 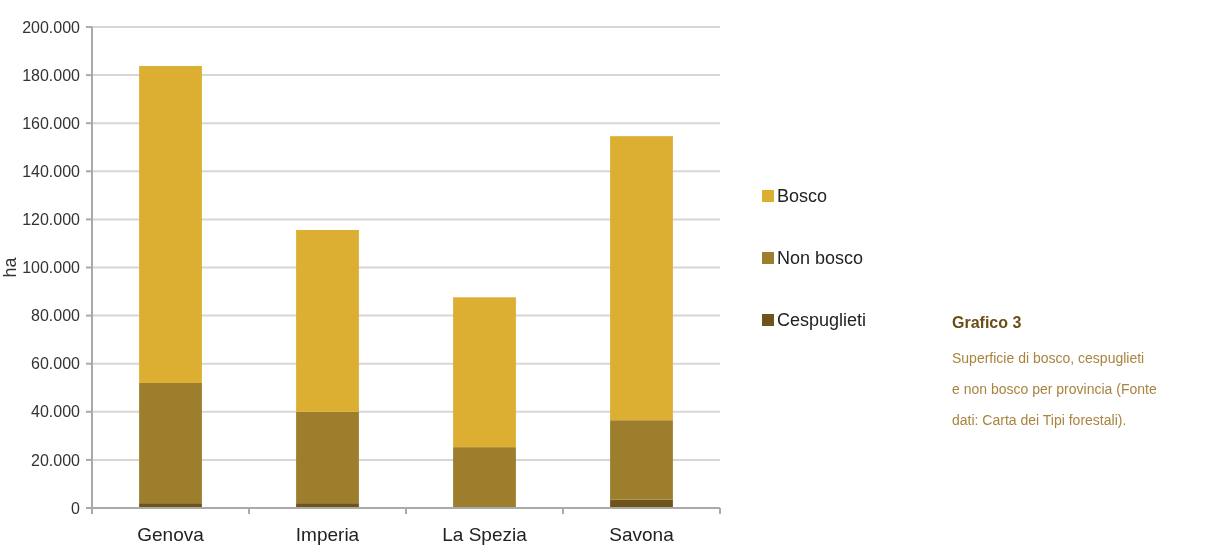 I want to click on y-axis-title: ha, so click(x=10, y=267).